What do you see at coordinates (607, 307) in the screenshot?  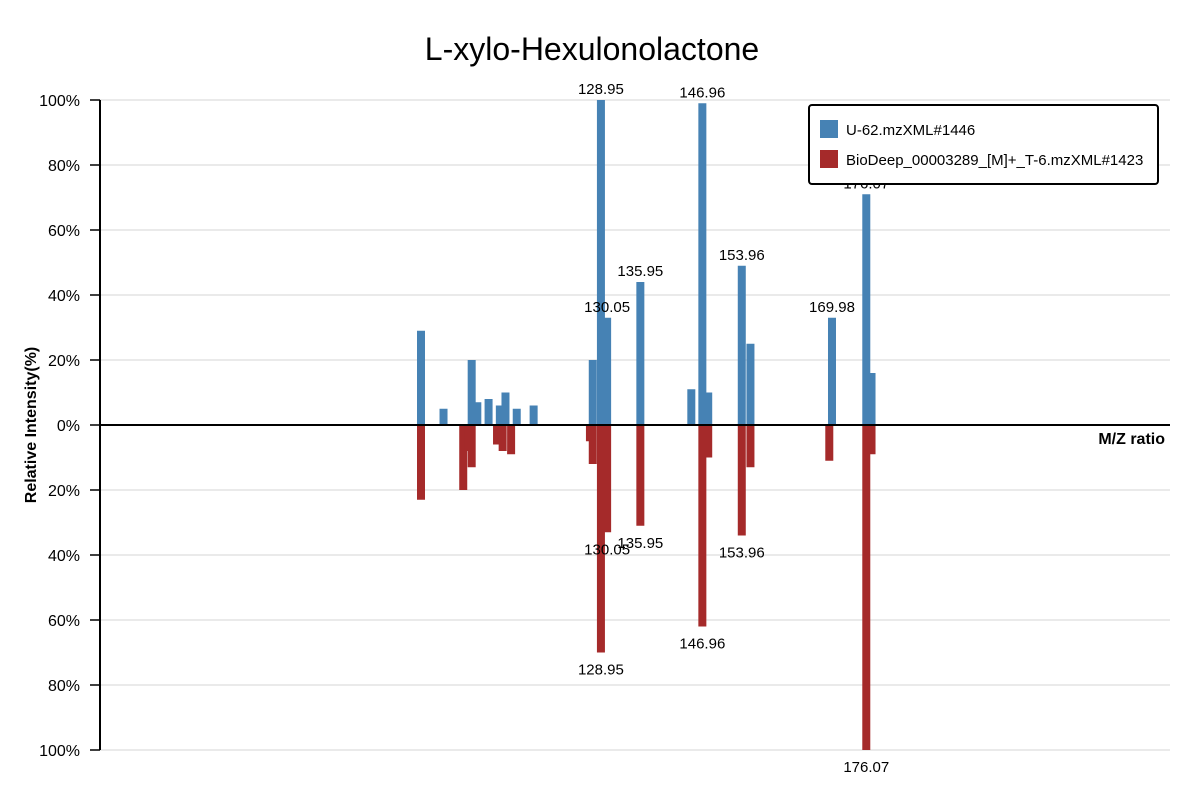 I see `peak-label-top: 130.05` at bounding box center [607, 307].